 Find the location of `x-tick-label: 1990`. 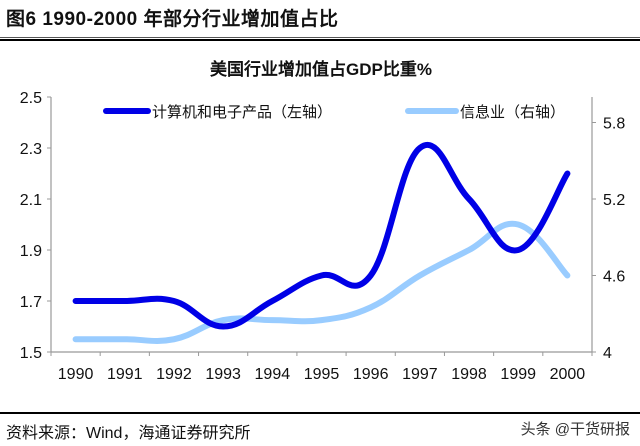

x-tick-label: 1990 is located at coordinates (76, 374).